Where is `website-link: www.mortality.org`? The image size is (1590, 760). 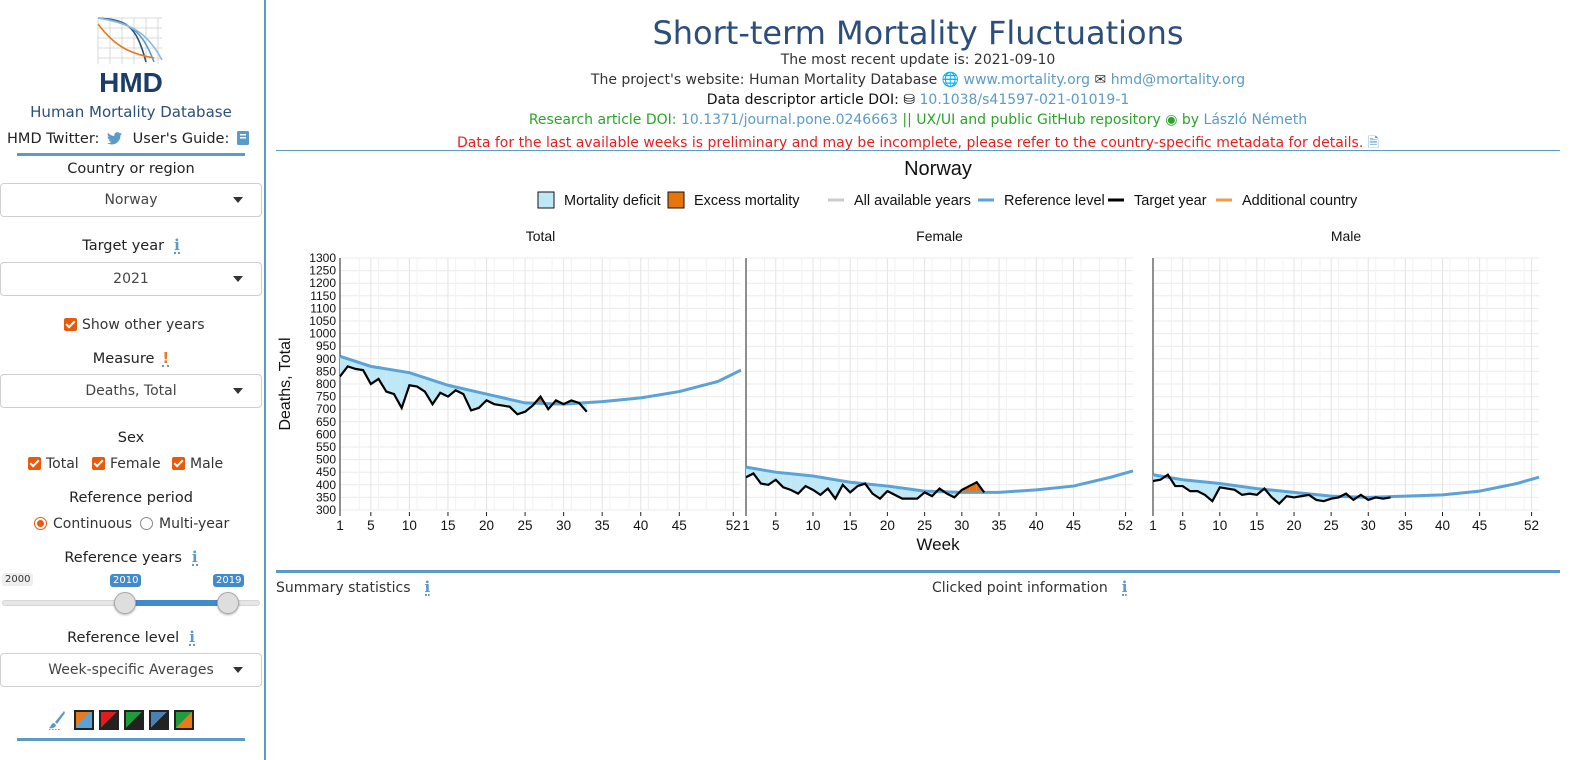 website-link: www.mortality.org is located at coordinates (1027, 80).